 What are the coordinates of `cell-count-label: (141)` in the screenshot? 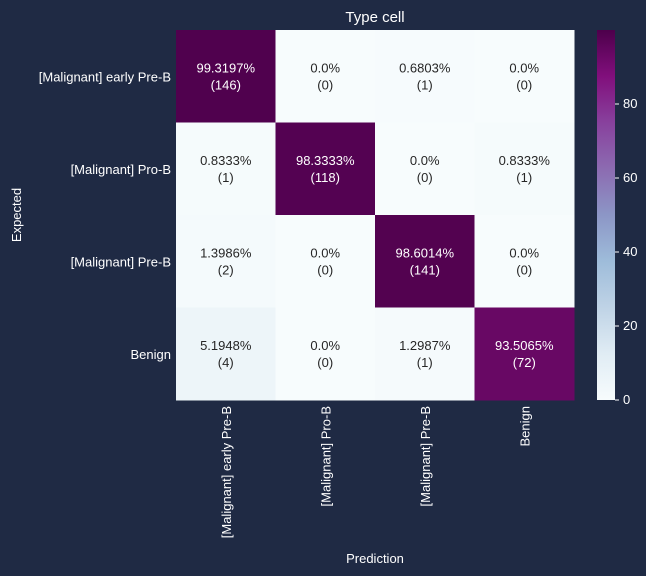 It's located at (425, 269).